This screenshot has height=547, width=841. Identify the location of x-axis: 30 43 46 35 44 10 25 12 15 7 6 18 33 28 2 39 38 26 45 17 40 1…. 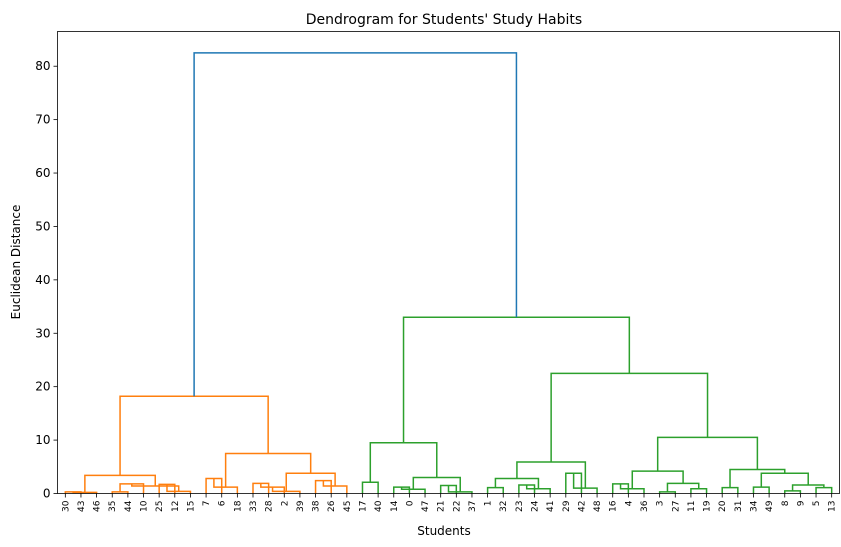
(449, 502).